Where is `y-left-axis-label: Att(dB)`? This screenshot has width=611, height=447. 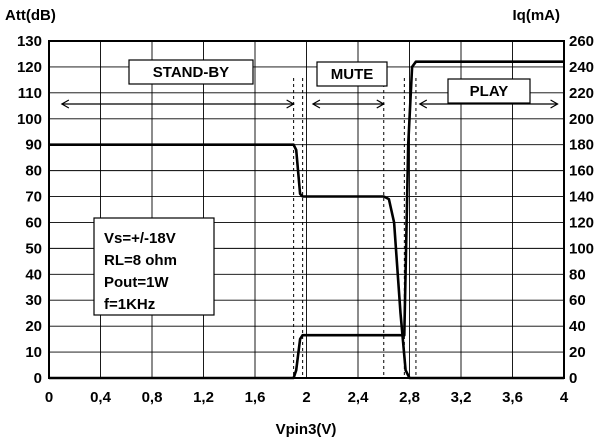
y-left-axis-label: Att(dB) is located at coordinates (30, 15).